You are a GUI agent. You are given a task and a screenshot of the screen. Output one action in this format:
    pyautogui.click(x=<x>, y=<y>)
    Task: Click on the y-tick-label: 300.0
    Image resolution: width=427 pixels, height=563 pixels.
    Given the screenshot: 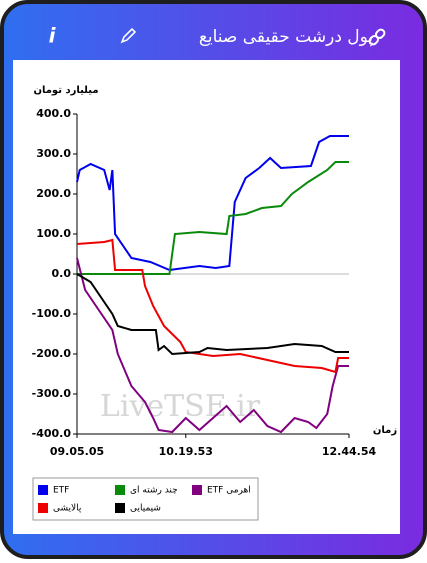 What is the action you would take?
    pyautogui.click(x=53, y=153)
    